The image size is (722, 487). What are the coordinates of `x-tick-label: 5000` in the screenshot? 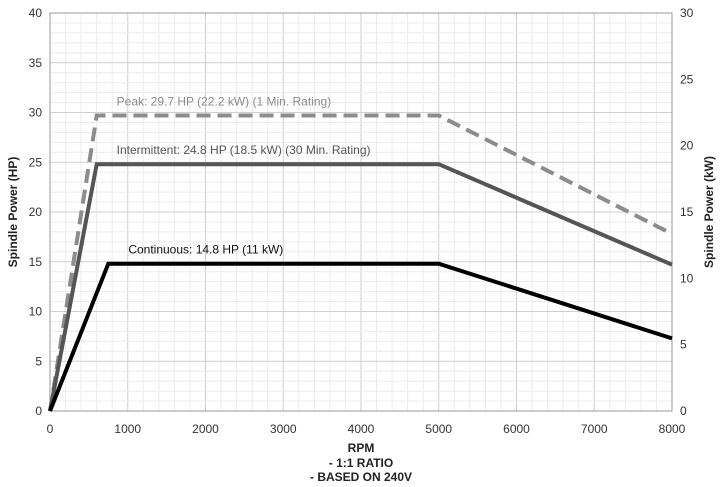 It's located at (438, 429).